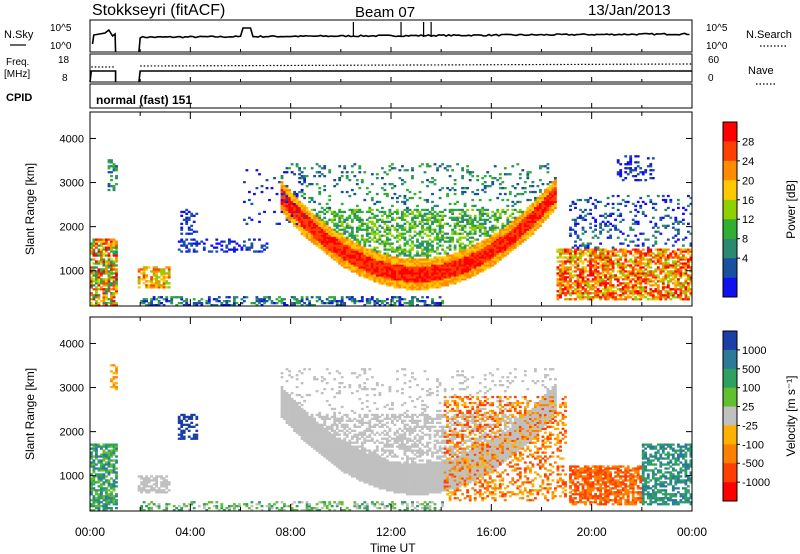 The height and width of the screenshot is (554, 800). What do you see at coordinates (144, 100) in the screenshot?
I see `cpid-value: normal (fast) 151` at bounding box center [144, 100].